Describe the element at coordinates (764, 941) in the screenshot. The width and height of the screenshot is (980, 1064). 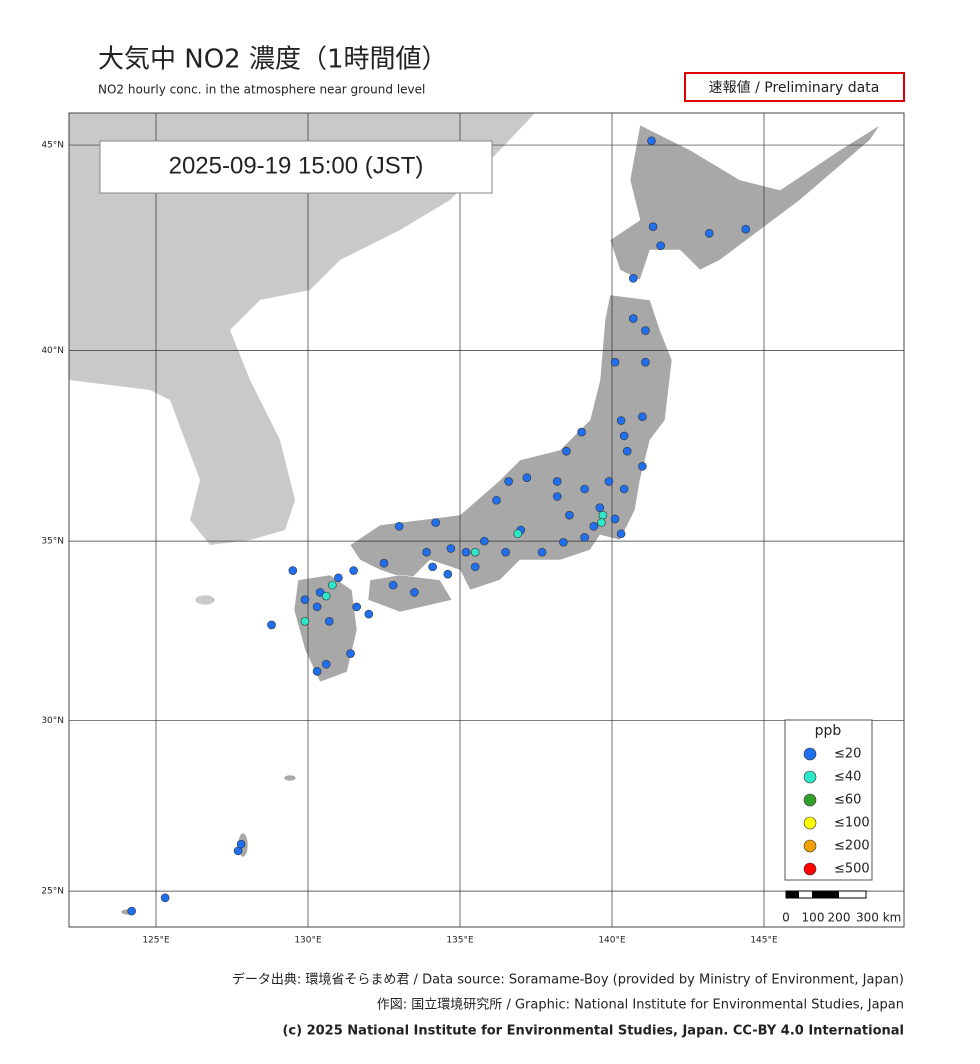
I see `lon-tick-label: 145°E` at that location.